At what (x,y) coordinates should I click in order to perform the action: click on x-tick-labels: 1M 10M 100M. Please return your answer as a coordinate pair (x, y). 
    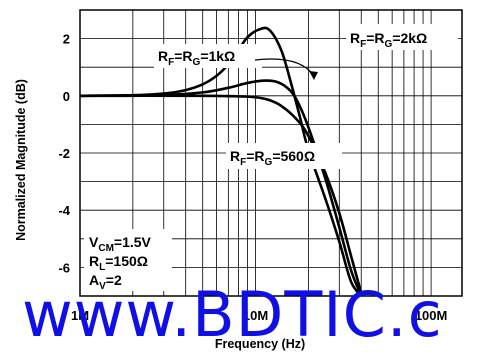
    Looking at the image, I should click on (259, 315).